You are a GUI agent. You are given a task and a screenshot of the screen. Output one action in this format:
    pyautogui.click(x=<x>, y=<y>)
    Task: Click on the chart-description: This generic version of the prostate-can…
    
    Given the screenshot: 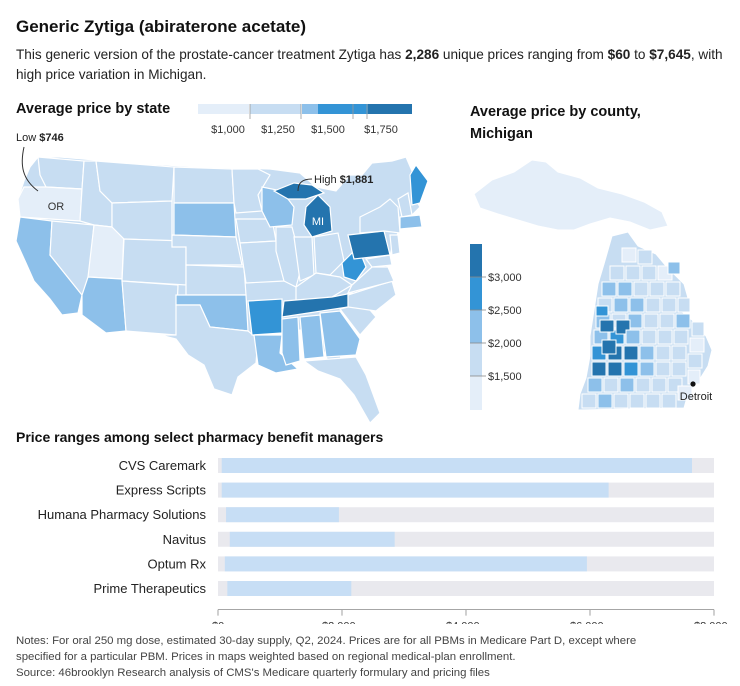 What is the action you would take?
    pyautogui.click(x=371, y=65)
    